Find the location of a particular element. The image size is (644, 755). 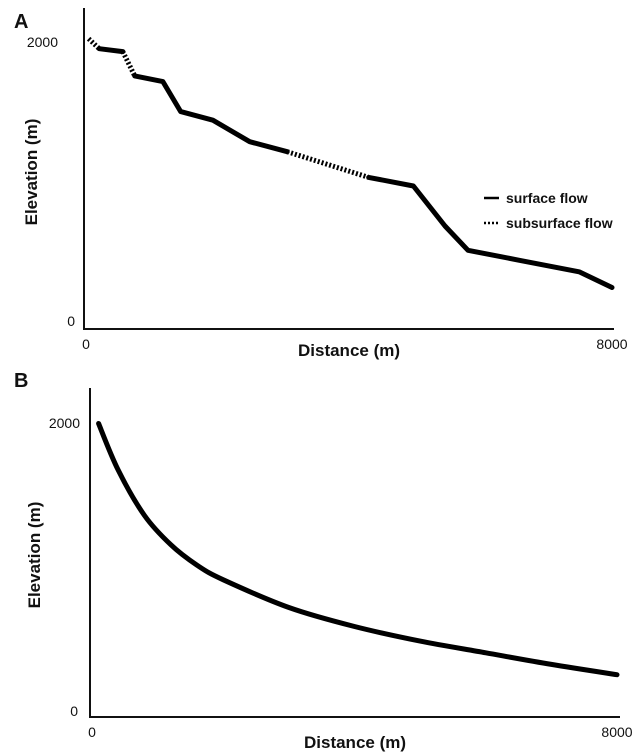

panel-b-ytick-min: 0 is located at coordinates (74, 711).